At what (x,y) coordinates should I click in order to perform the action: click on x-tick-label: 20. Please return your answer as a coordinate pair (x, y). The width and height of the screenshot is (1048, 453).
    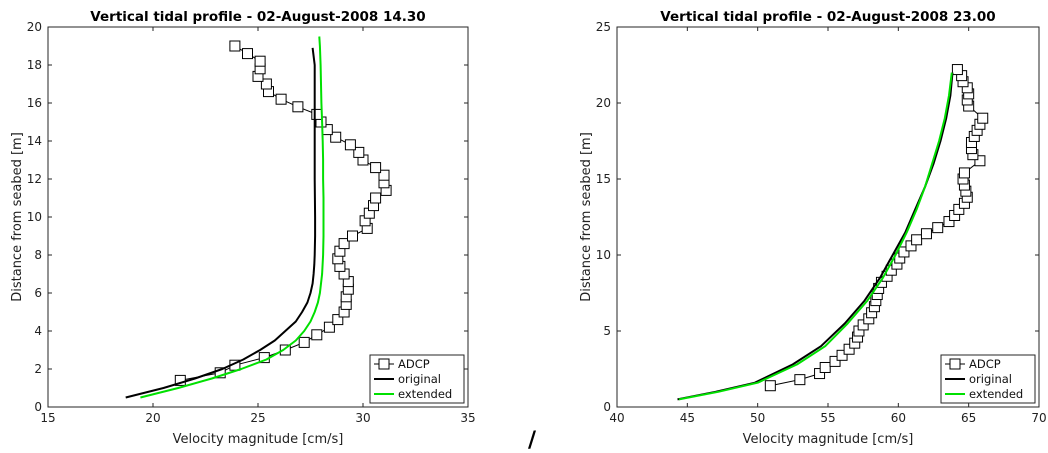
    Looking at the image, I should click on (152, 418).